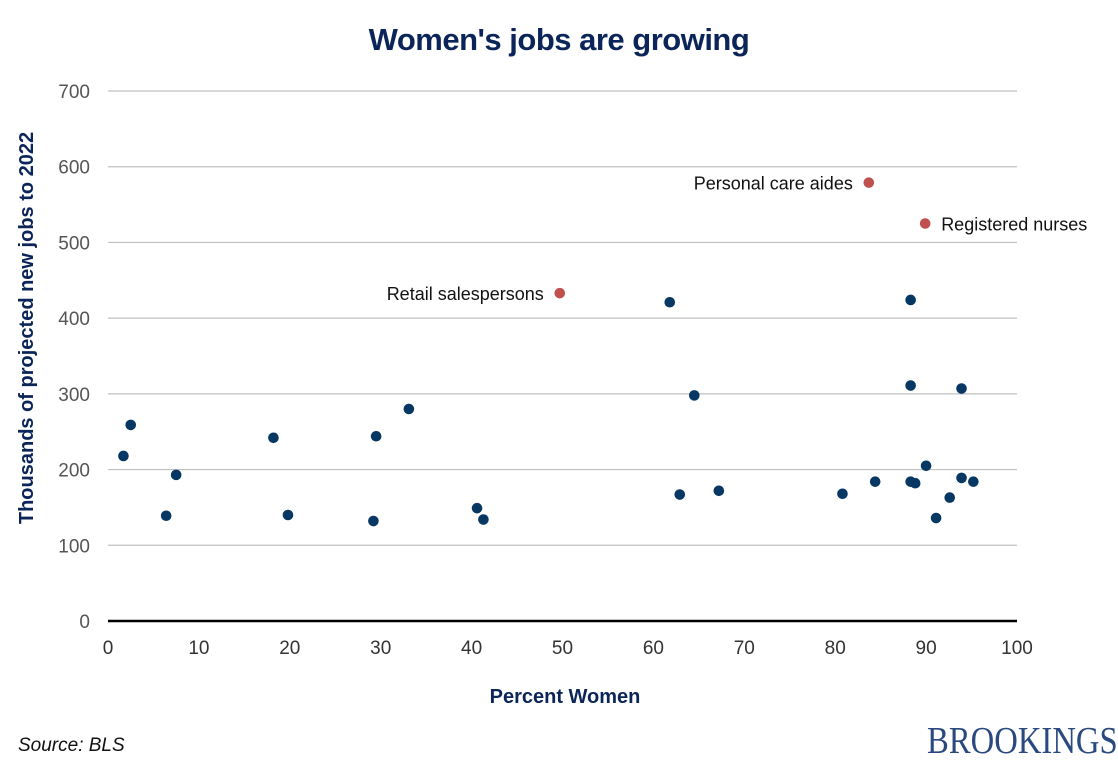 The width and height of the screenshot is (1118, 770). Describe the element at coordinates (471, 648) in the screenshot. I see `x-tick-label: 40` at that location.